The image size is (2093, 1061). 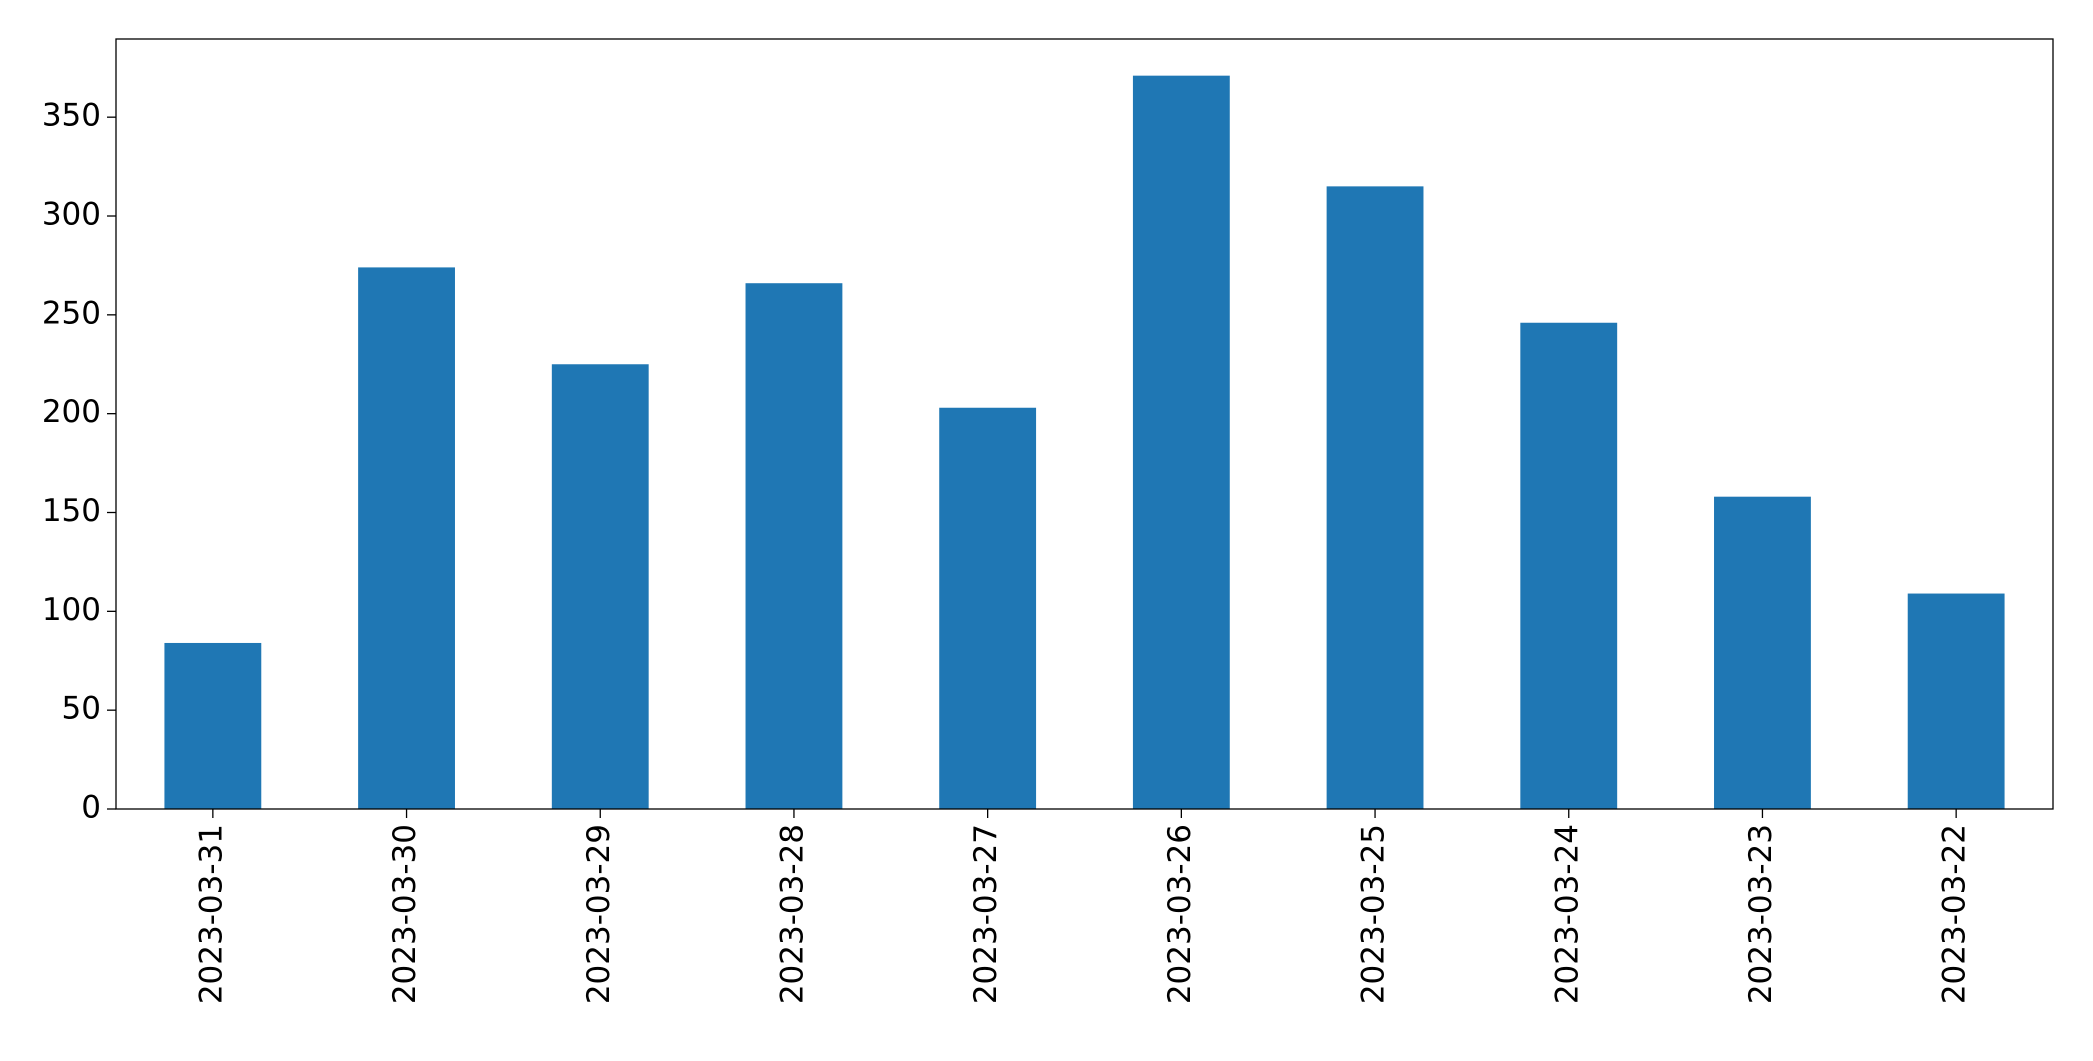 What do you see at coordinates (71, 215) in the screenshot?
I see `y-tick-label: 300` at bounding box center [71, 215].